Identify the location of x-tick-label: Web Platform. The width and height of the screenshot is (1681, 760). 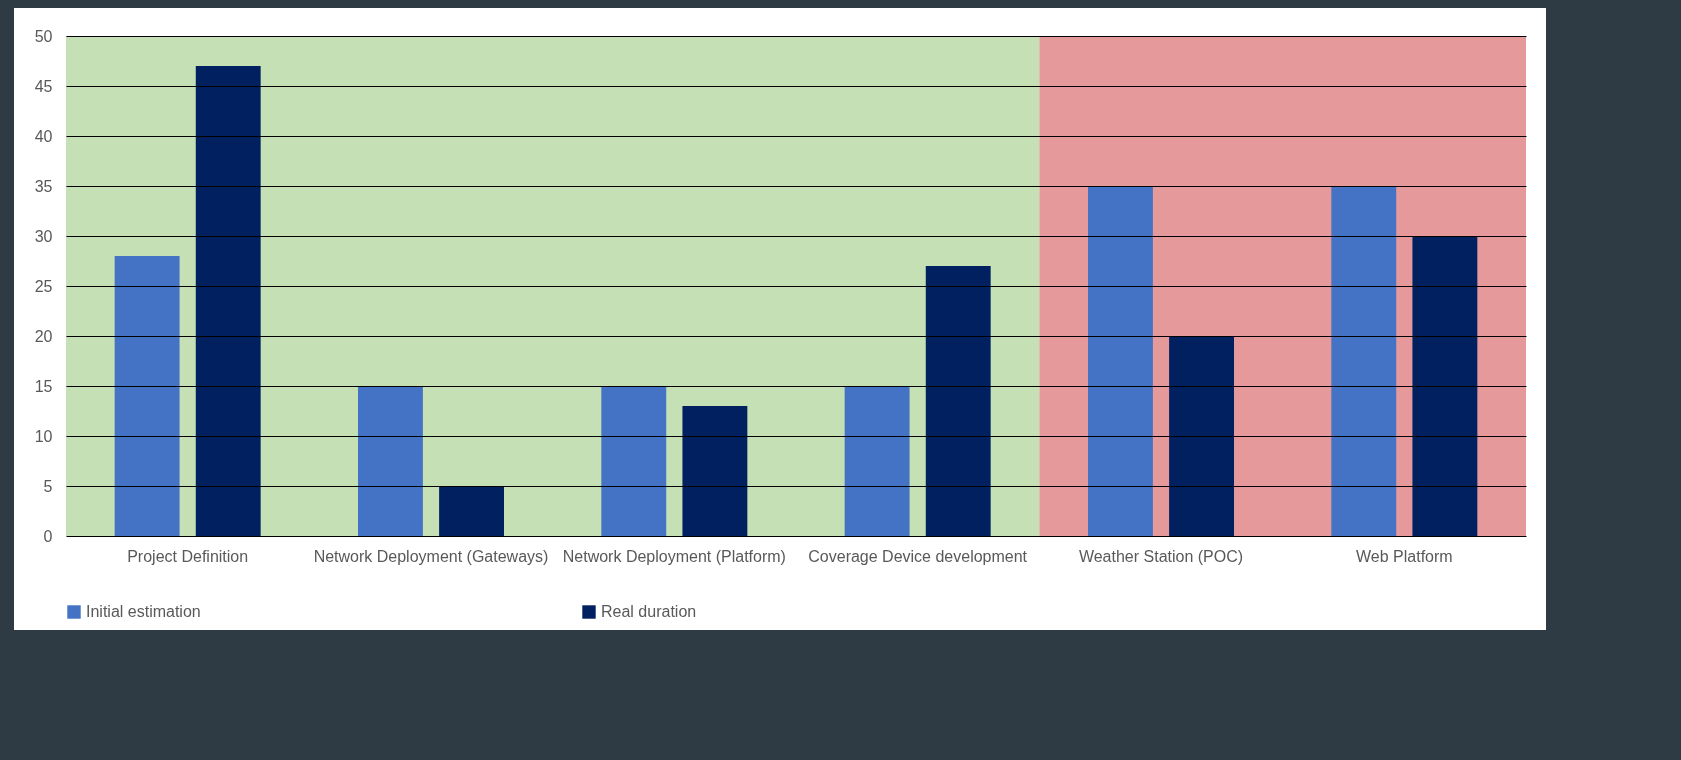
(1404, 556).